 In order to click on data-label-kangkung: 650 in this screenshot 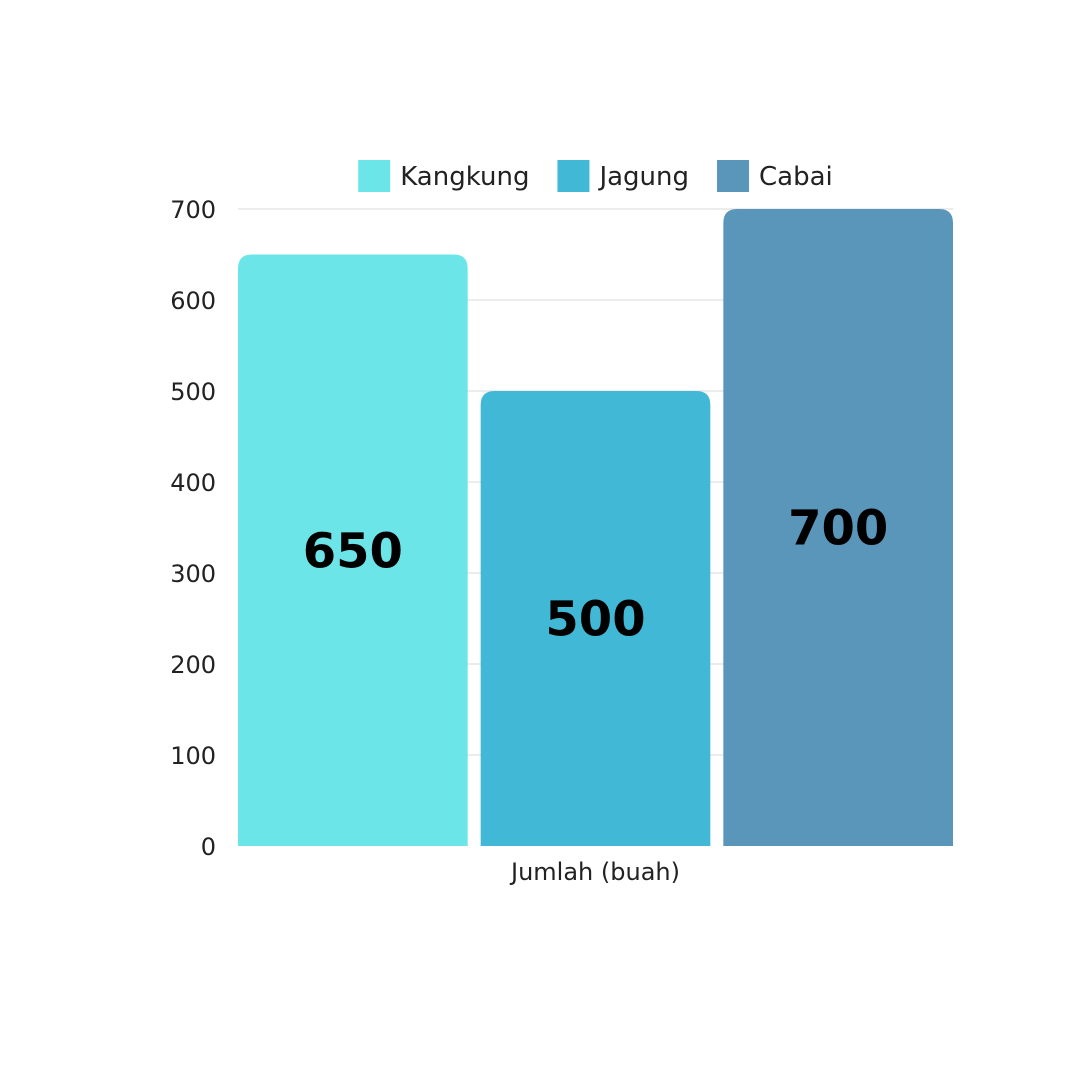, I will do `click(353, 551)`.